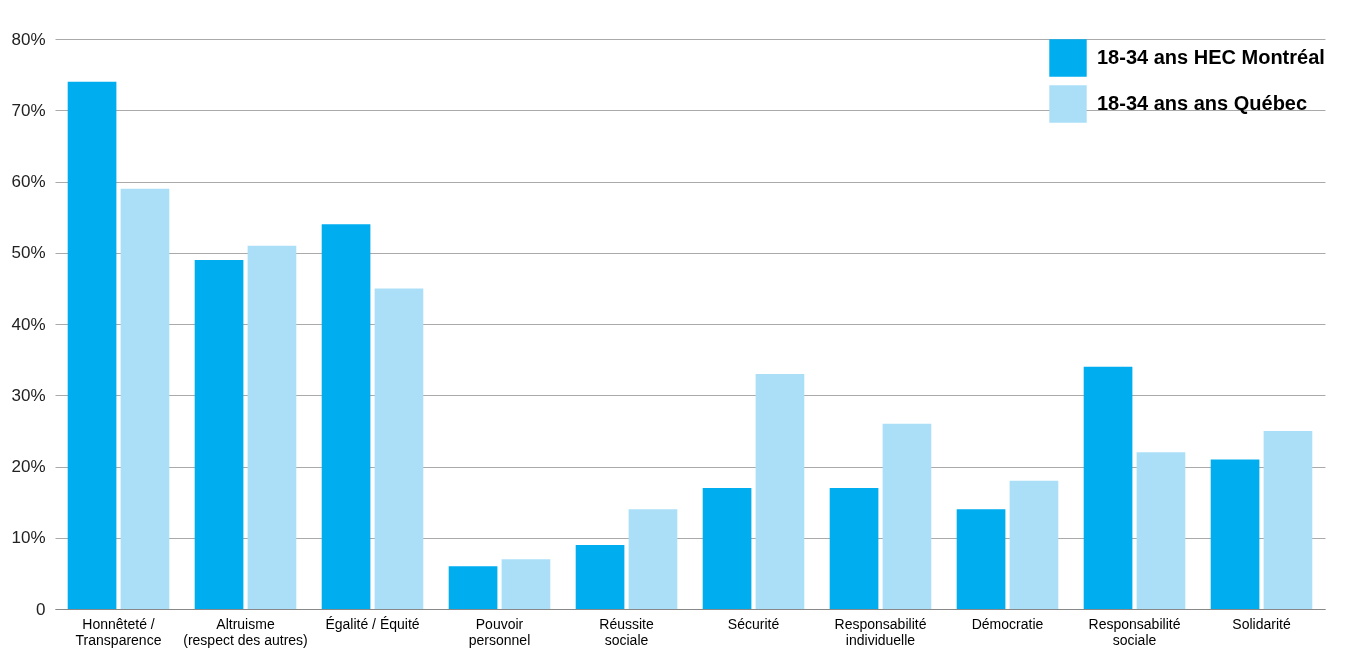 The height and width of the screenshot is (671, 1354). I want to click on x-tick-label: Solidarité, so click(1261, 623).